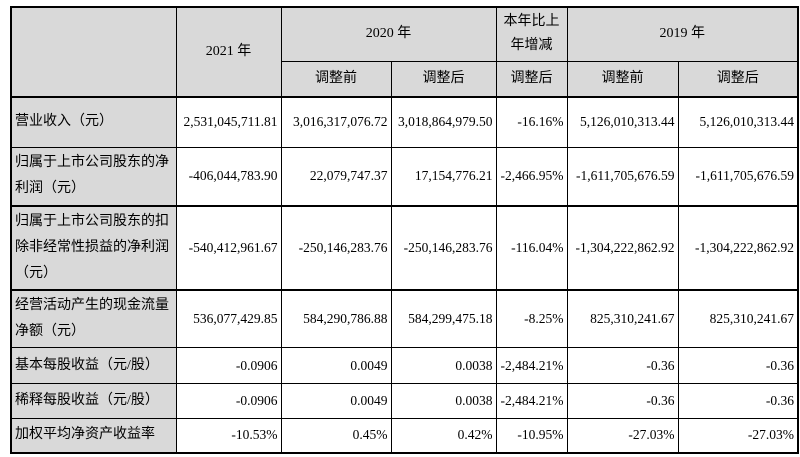 Image resolution: width=800 pixels, height=457 pixels. I want to click on subheader-2019-adjust-before: 调整前, so click(622, 79).